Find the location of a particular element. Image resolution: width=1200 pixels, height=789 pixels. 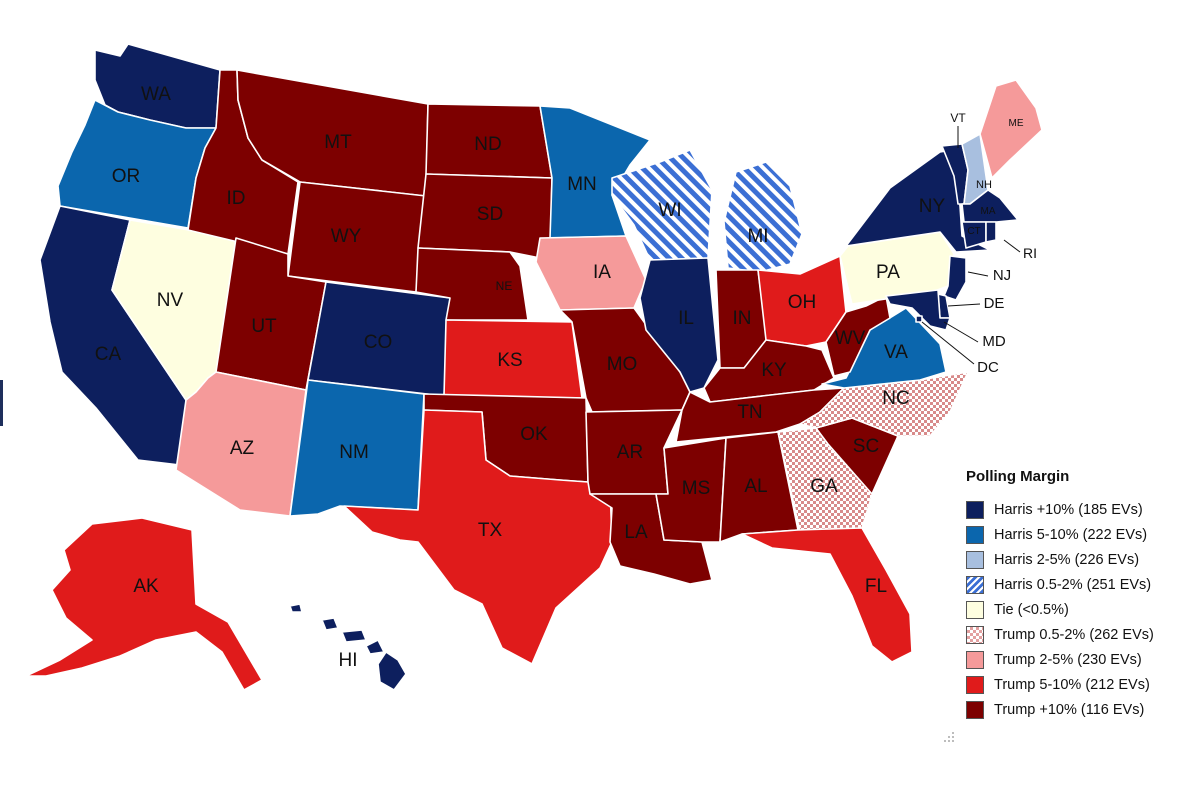

state-ME is located at coordinates (1011, 129).